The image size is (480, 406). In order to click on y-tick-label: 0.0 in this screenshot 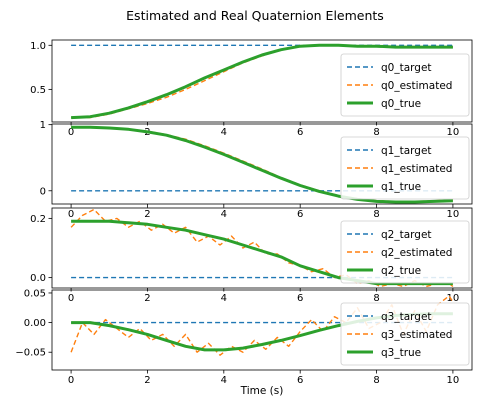, I will do `click(38, 278)`.